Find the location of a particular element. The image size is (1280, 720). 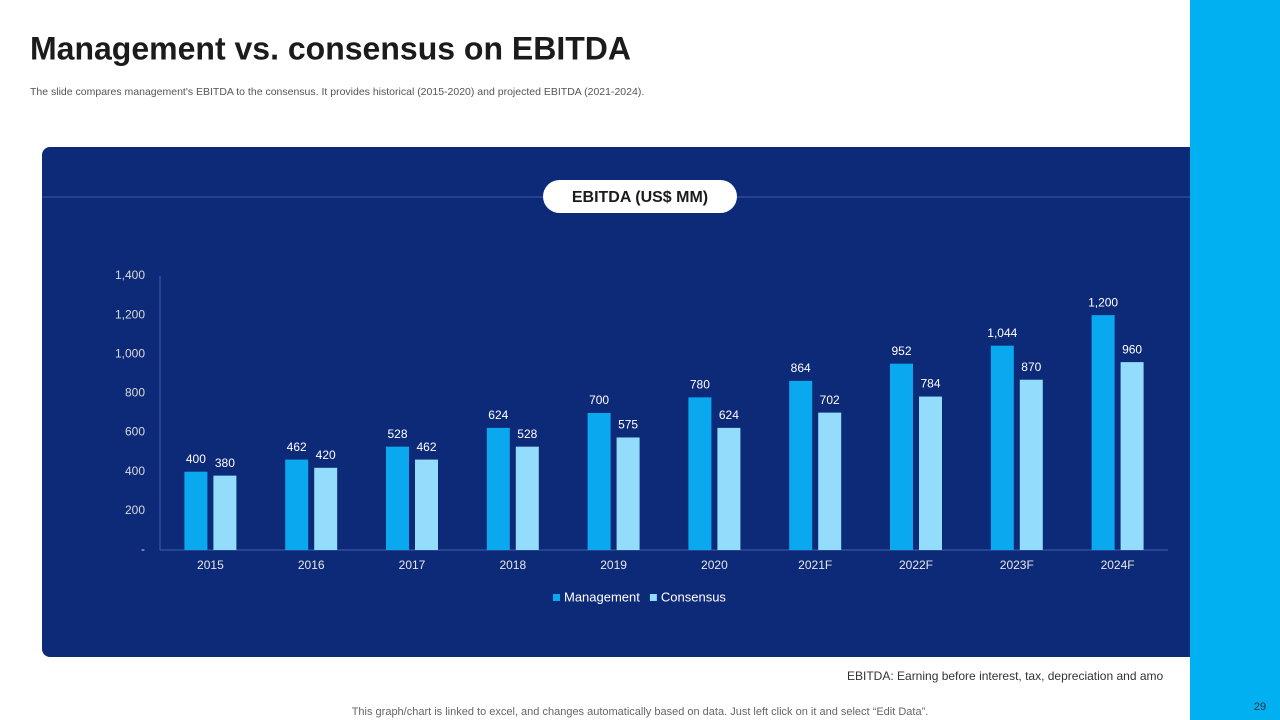

y-tick-label: 400 is located at coordinates (135, 471).